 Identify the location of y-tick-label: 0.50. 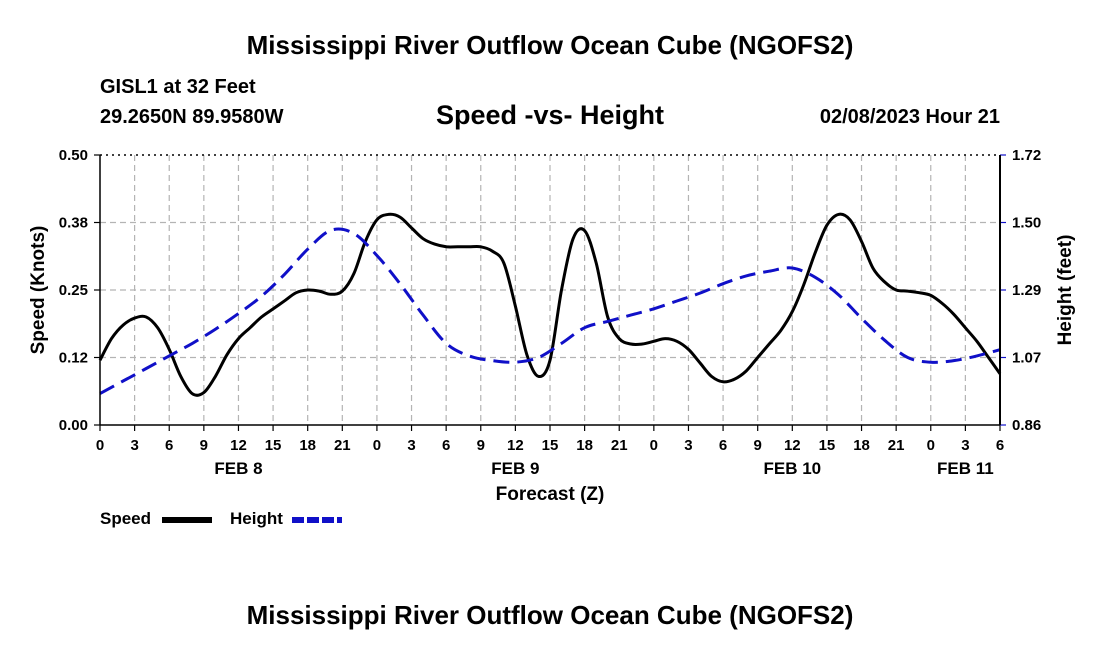
(73, 155).